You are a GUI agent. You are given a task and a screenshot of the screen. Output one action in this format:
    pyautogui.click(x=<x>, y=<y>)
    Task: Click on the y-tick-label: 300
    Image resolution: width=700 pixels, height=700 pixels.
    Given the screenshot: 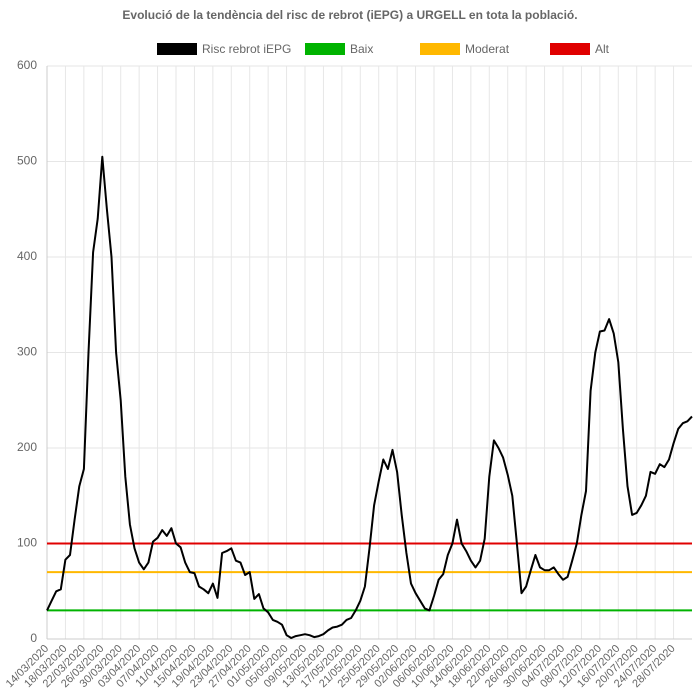 What is the action you would take?
    pyautogui.click(x=27, y=352)
    